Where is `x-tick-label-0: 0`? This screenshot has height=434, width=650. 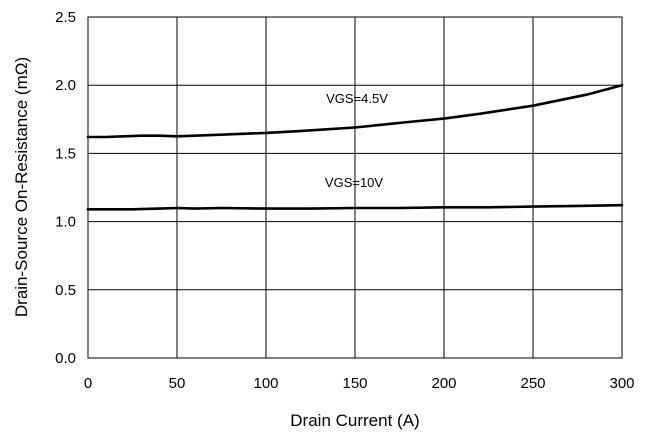 x-tick-label-0: 0 is located at coordinates (88, 383).